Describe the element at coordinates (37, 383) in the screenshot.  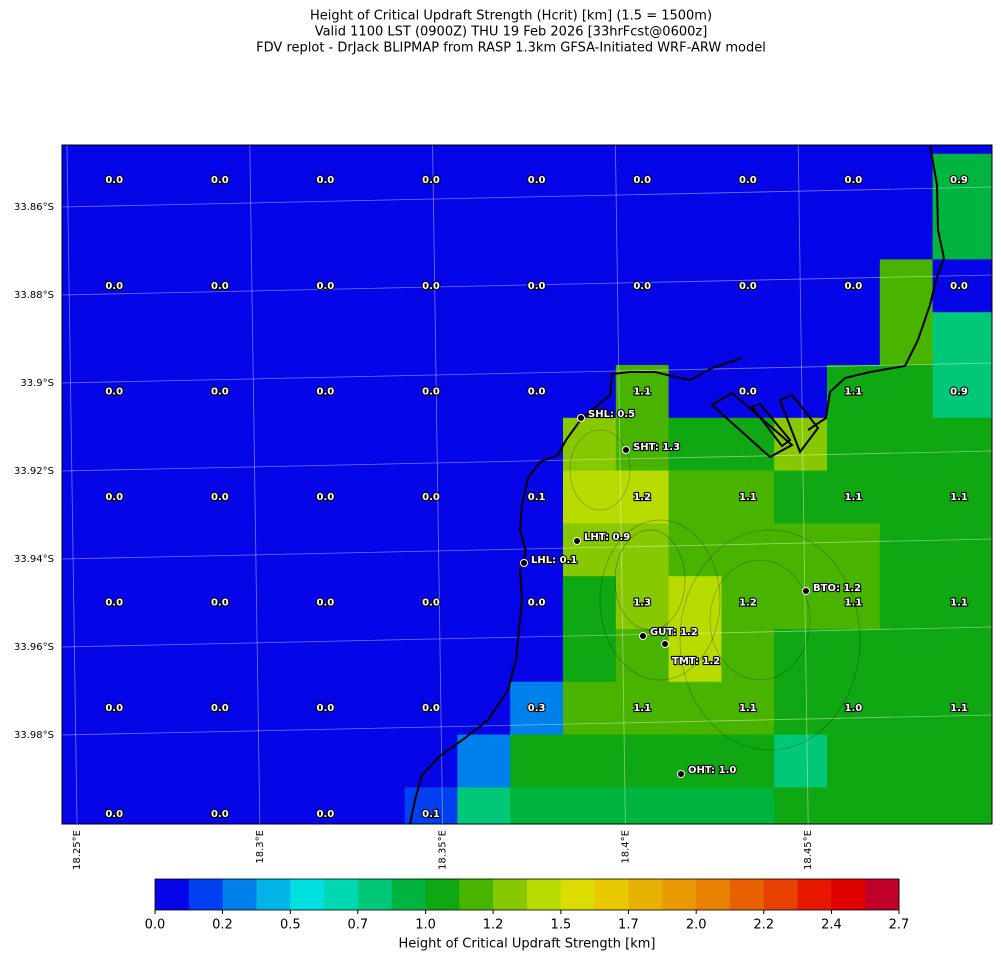
I see `lat-tick-label: 33.9°S` at that location.